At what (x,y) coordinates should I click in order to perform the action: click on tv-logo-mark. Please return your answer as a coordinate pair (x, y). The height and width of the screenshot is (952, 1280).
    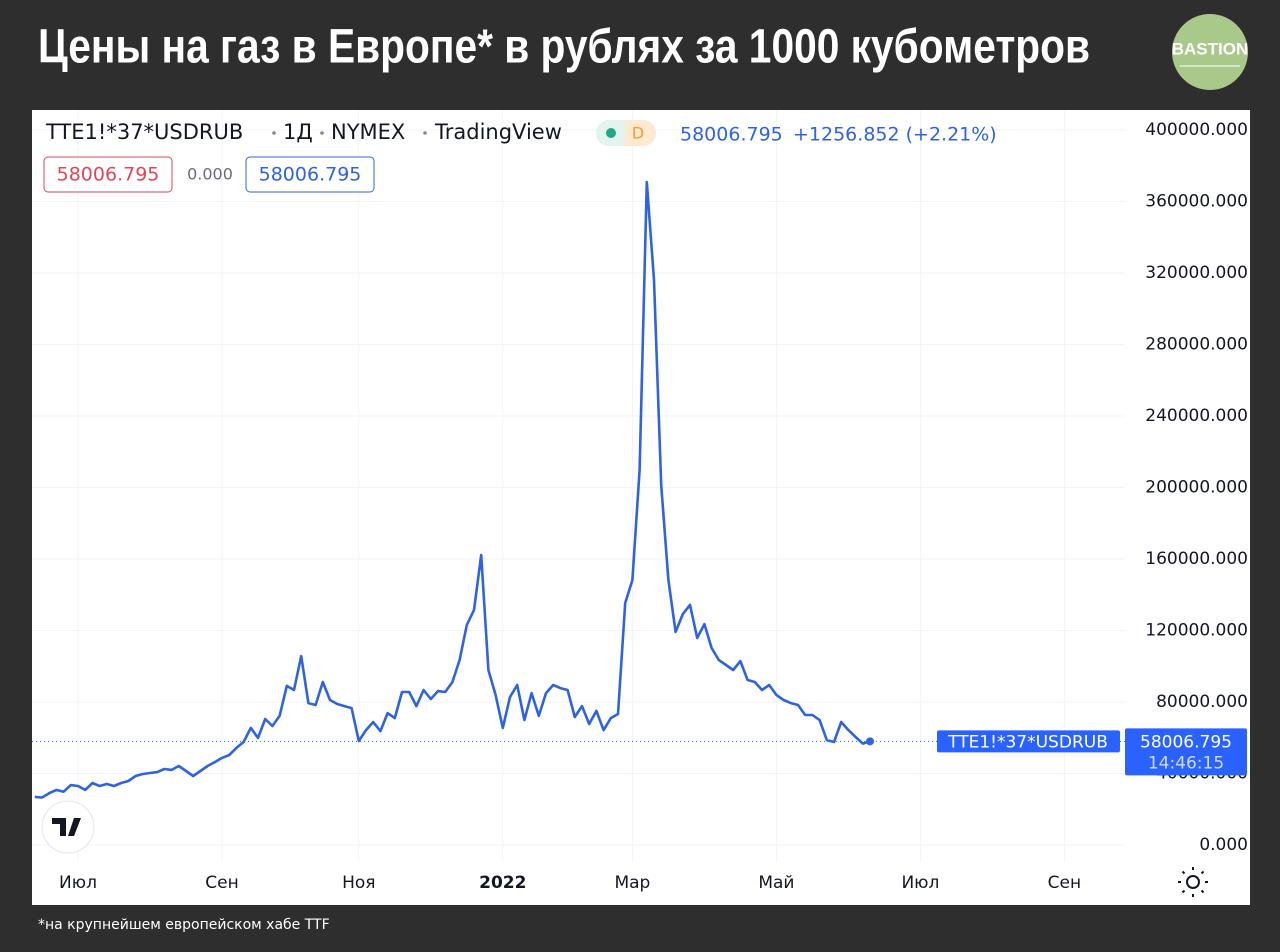
    Looking at the image, I should click on (66, 827).